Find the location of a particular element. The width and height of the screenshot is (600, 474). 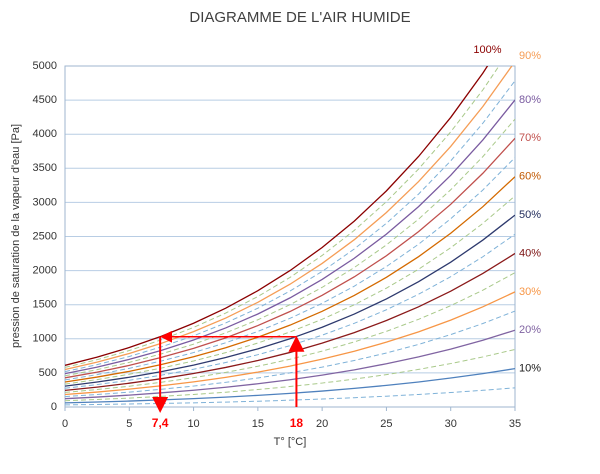

x-tick-label: 0 is located at coordinates (65, 424).